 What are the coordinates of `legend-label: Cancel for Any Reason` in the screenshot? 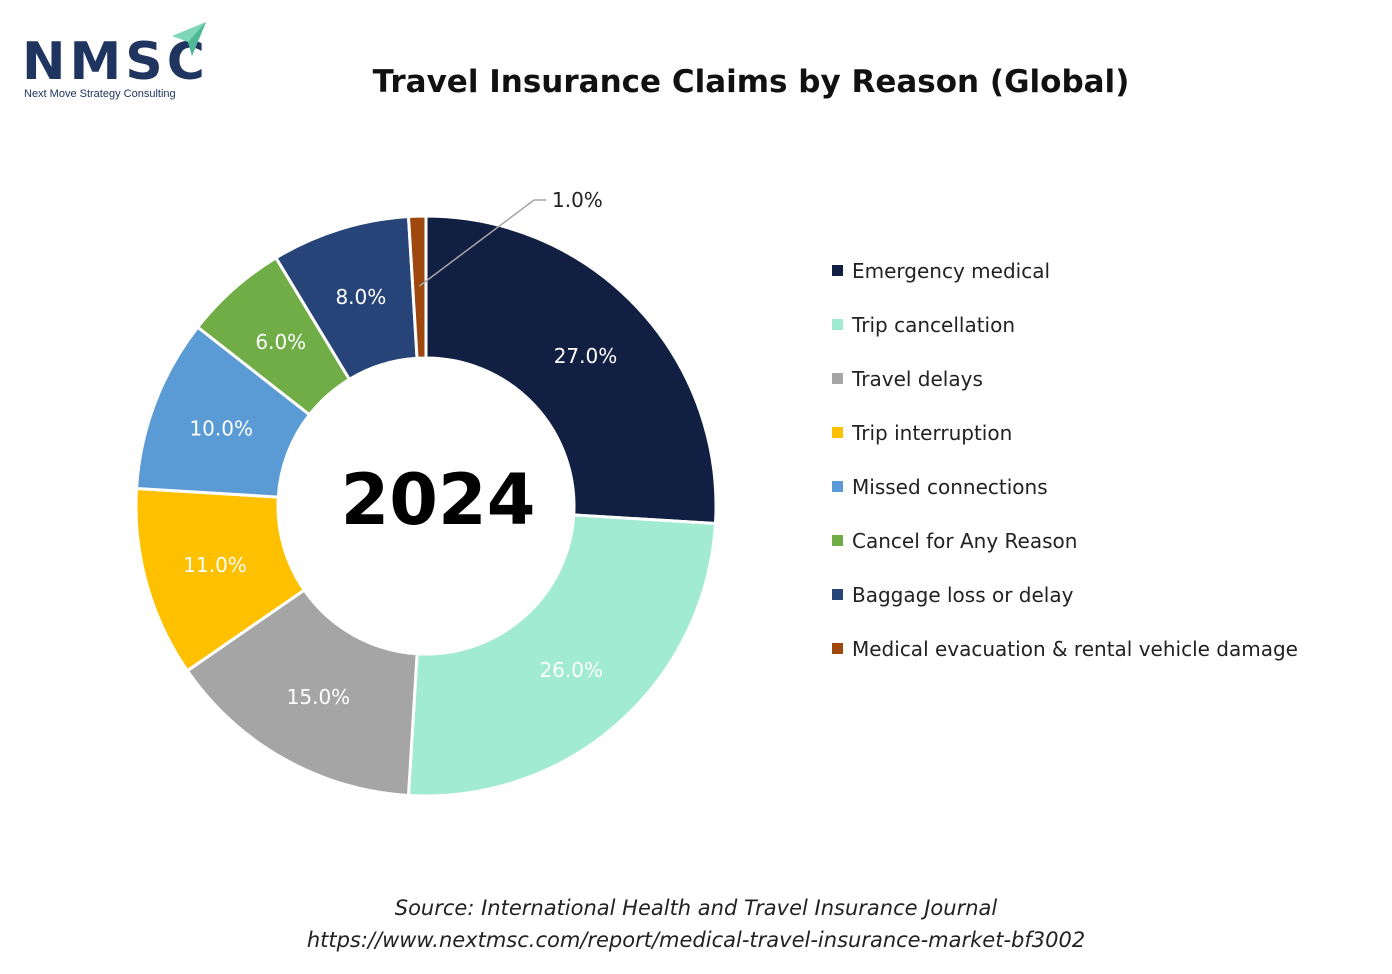 It's located at (965, 541).